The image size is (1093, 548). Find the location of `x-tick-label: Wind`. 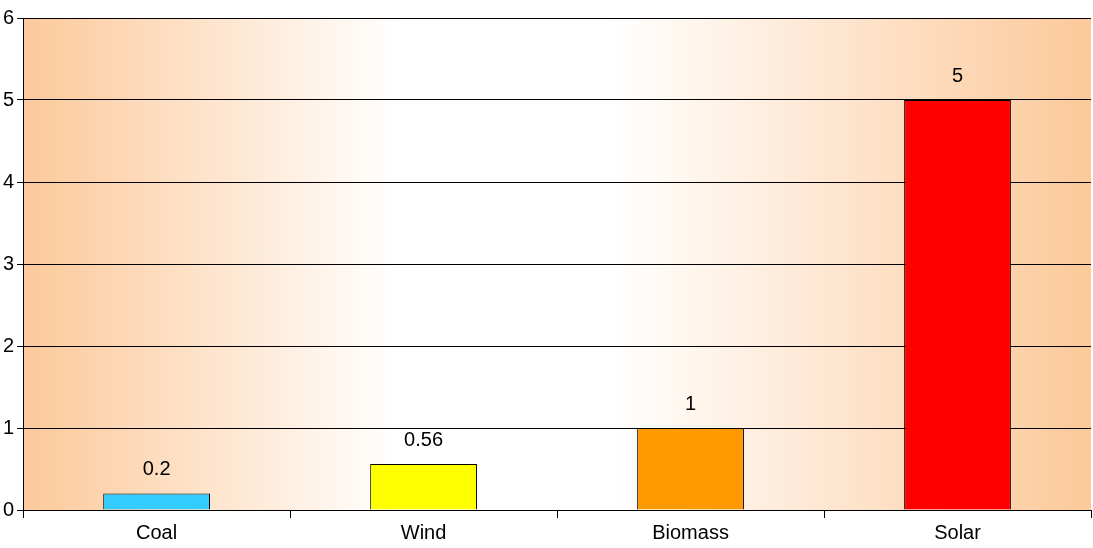

x-tick-label: Wind is located at coordinates (423, 531).